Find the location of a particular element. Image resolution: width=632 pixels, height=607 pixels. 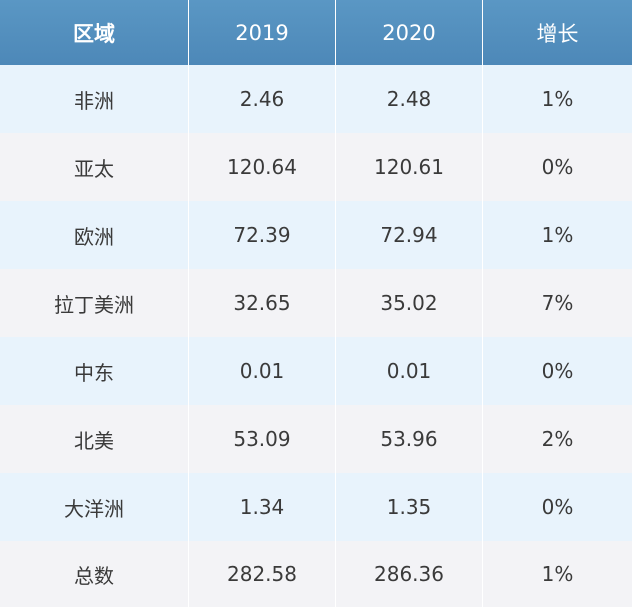

cell-2019: 120.64 is located at coordinates (262, 167).